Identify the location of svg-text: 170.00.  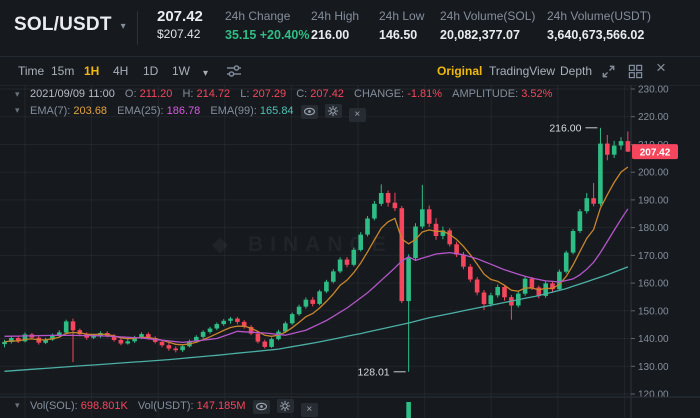
(653, 256).